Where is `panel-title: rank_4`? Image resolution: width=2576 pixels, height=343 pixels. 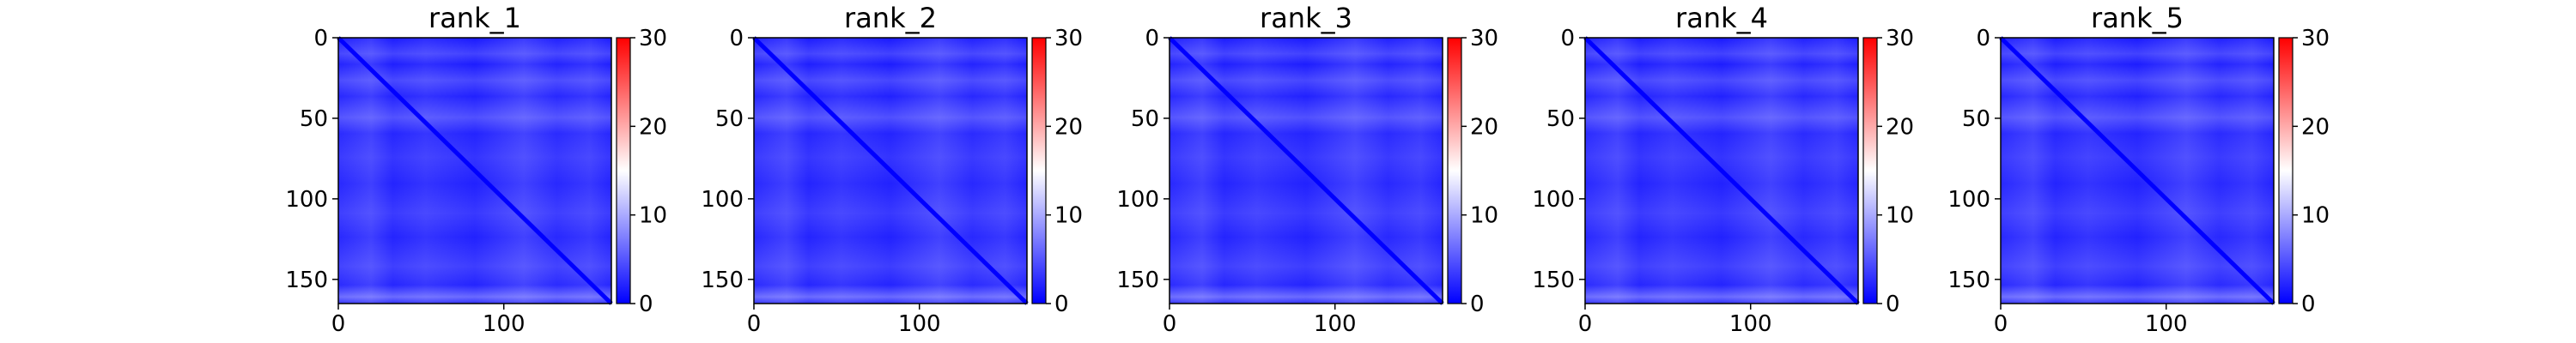
panel-title: rank_4 is located at coordinates (1722, 18).